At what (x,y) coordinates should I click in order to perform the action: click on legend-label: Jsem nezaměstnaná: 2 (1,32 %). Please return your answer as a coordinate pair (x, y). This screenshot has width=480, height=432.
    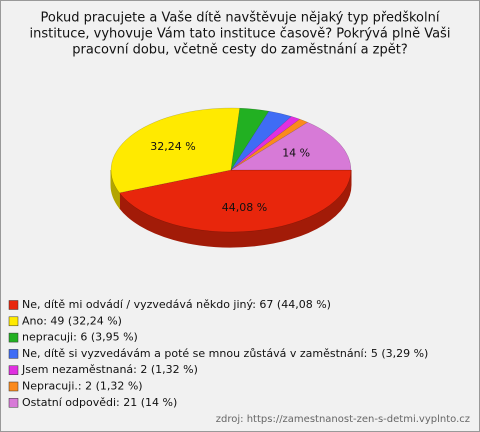
    Looking at the image, I should click on (109, 369).